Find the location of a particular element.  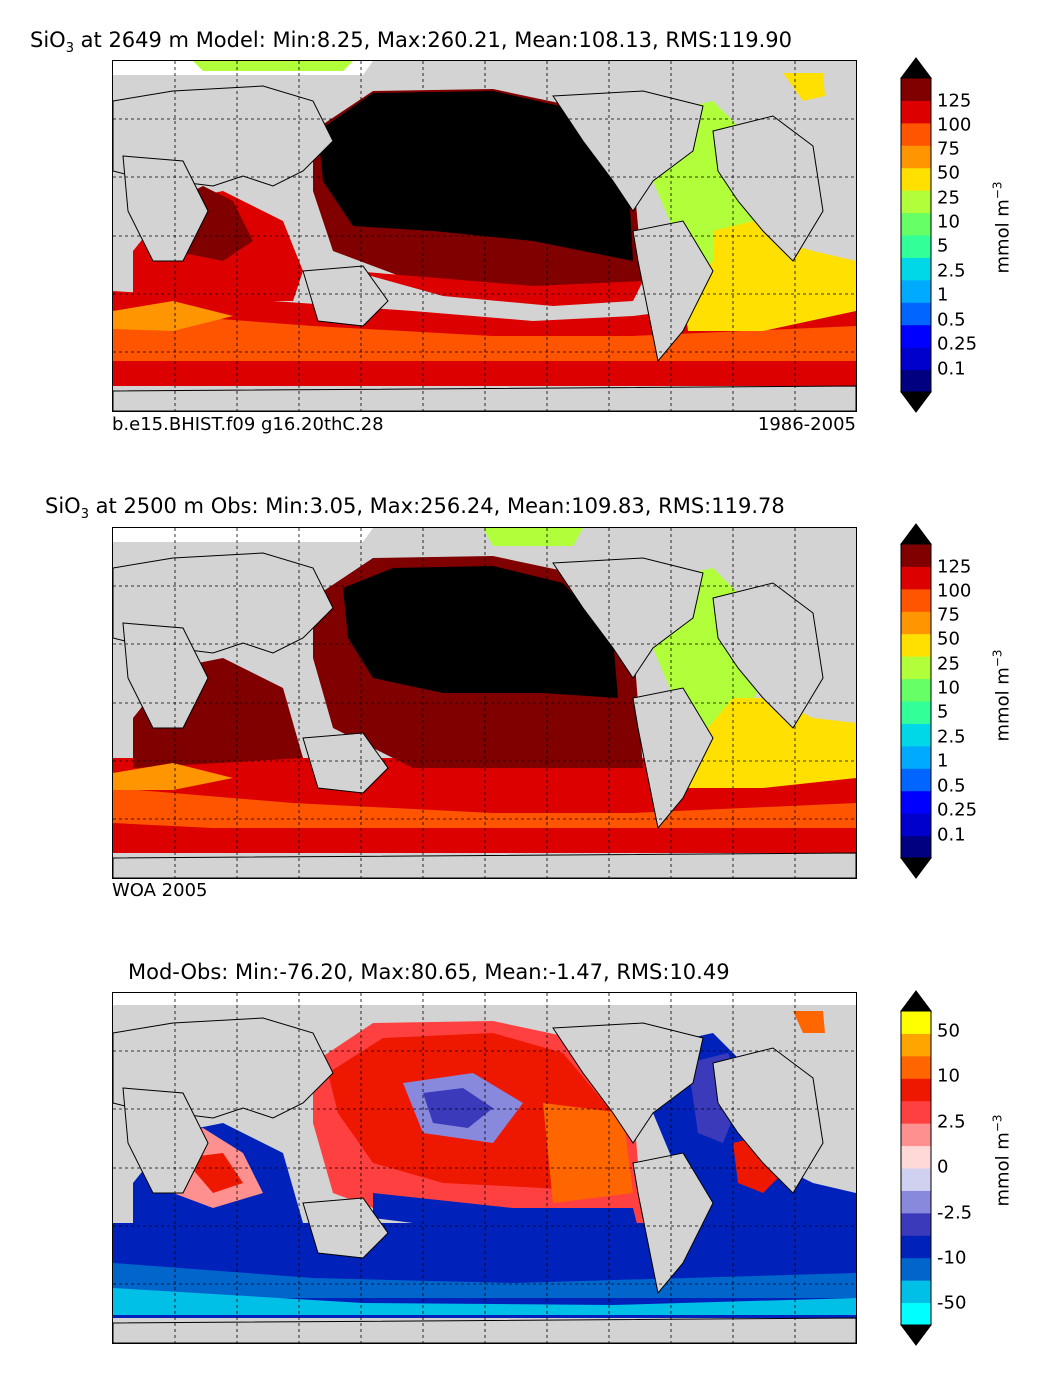

panel2-colorbar-unit: mmol m−3 is located at coordinates (1002, 695).